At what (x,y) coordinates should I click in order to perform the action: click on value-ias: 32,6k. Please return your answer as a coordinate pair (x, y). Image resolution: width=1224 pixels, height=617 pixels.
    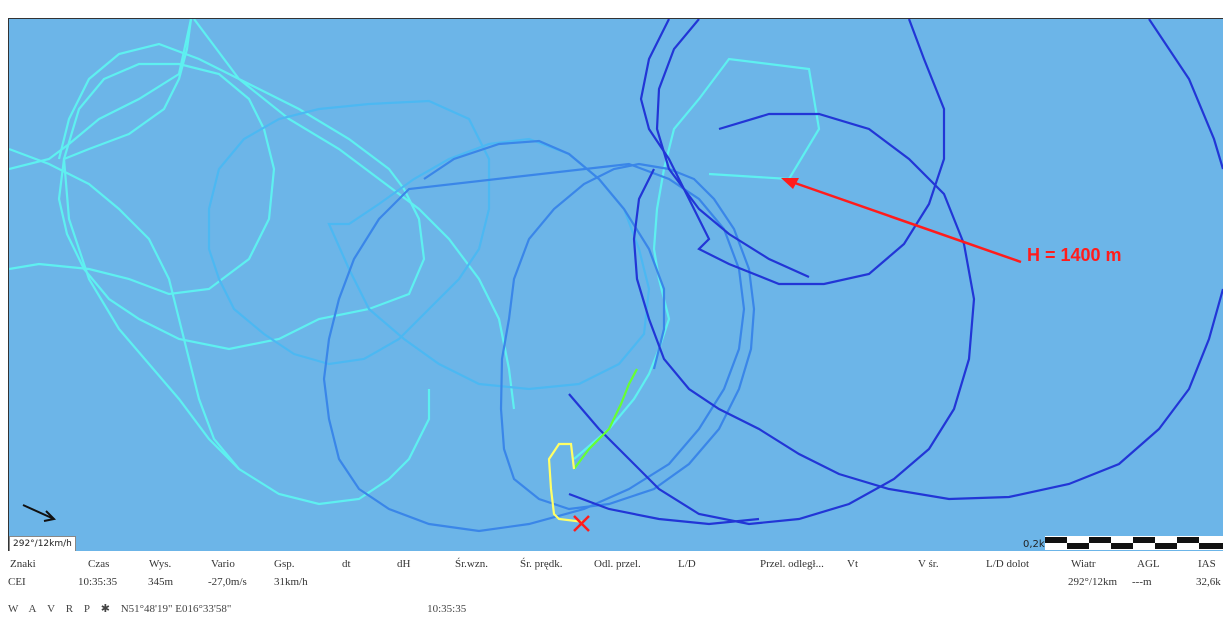
    Looking at the image, I should click on (1208, 582).